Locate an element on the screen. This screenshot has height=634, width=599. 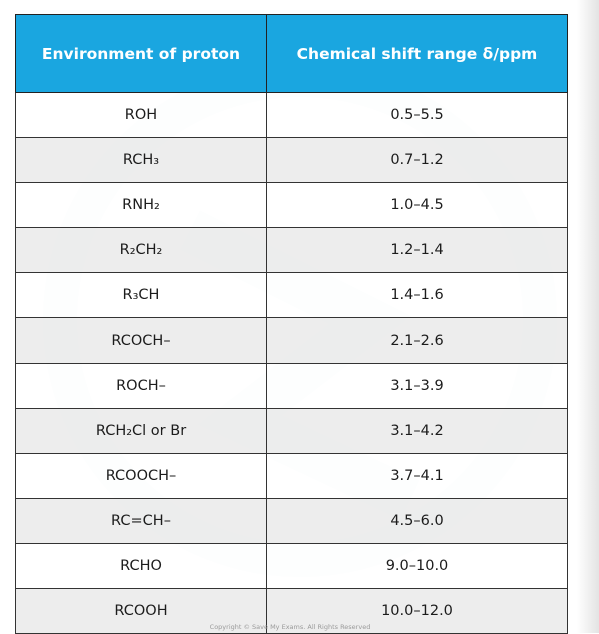
table-row: RCH₃ 0.7–1.2 is located at coordinates (291, 160).